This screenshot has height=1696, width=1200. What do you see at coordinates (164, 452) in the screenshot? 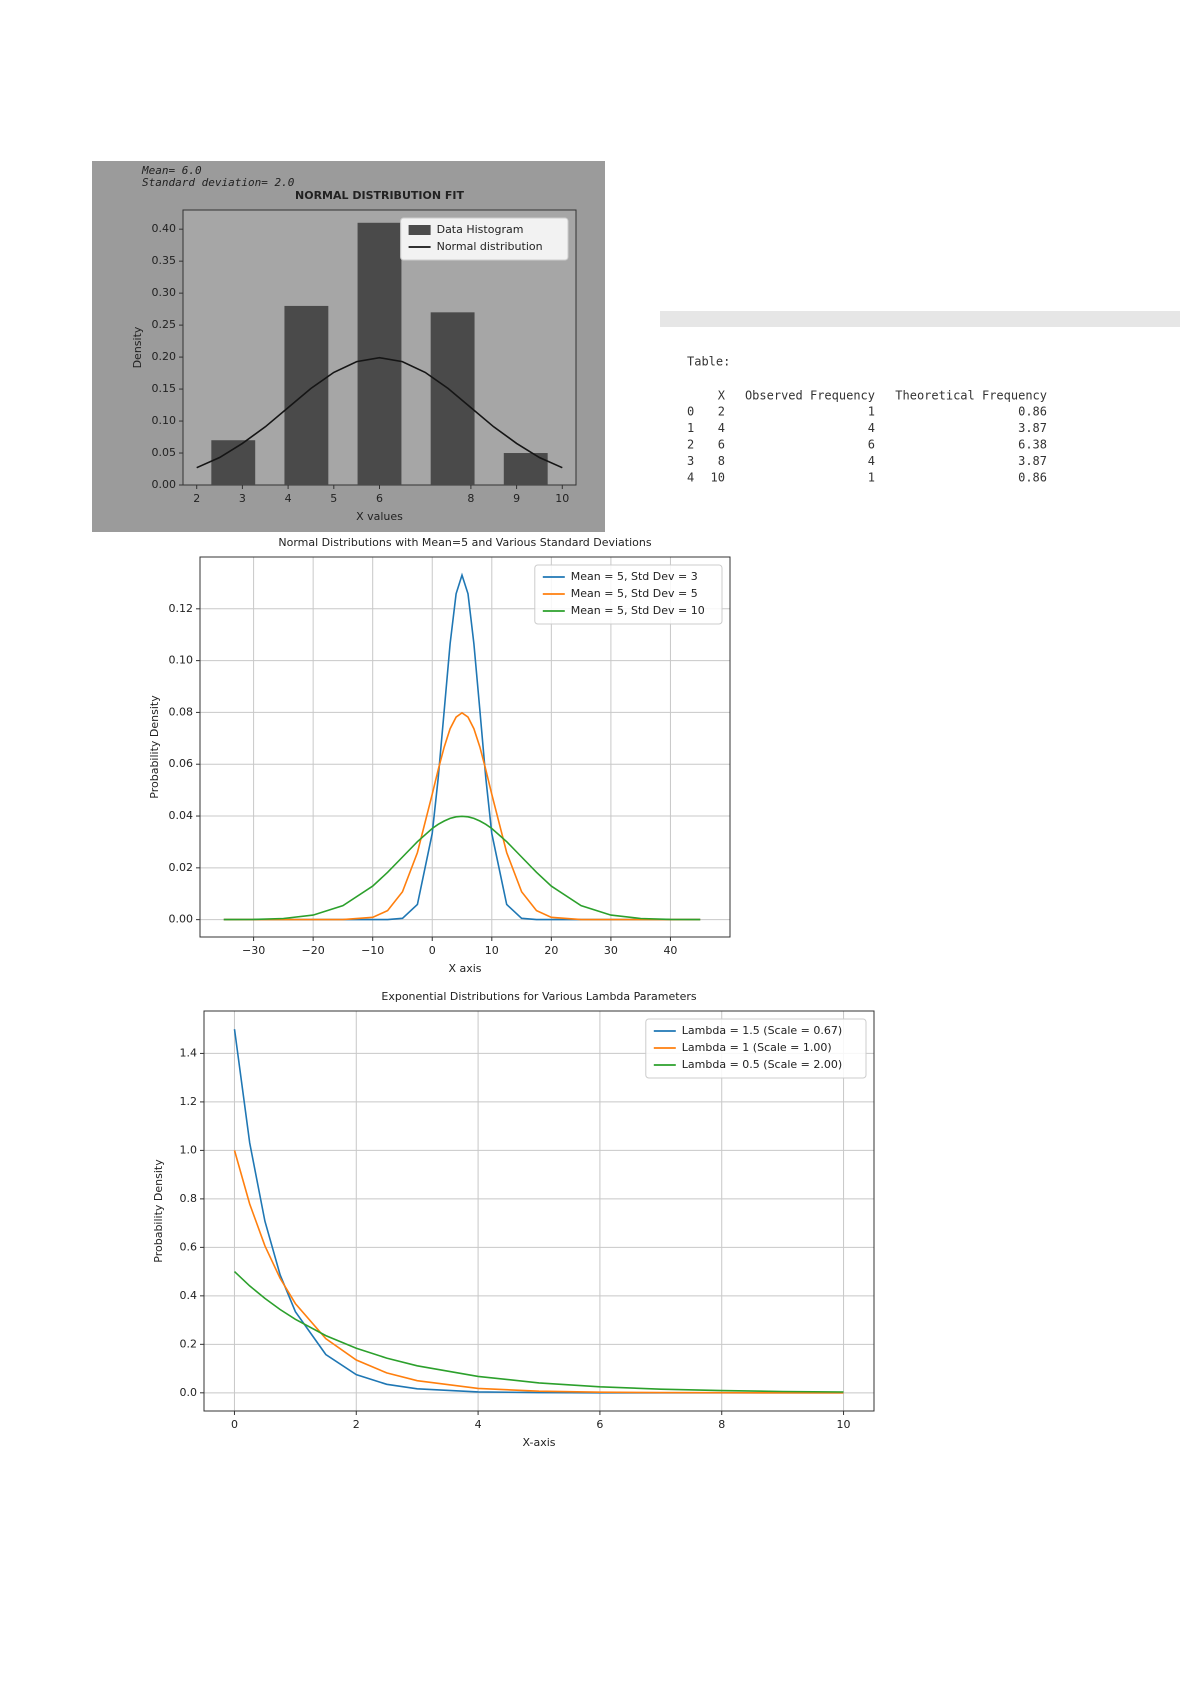
I see `y-tick-label: 0.05` at bounding box center [164, 452].